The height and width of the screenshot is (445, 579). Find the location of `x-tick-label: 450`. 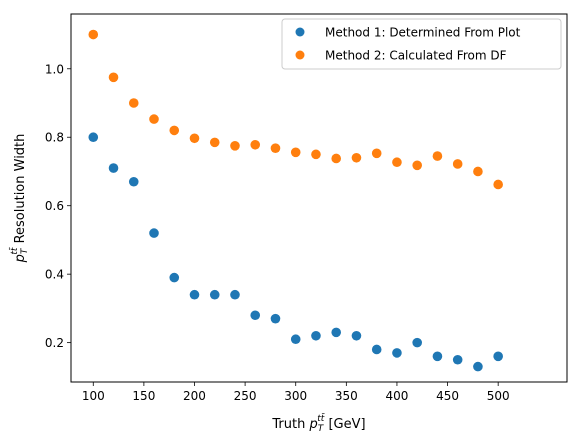

x-tick-label: 450 is located at coordinates (447, 396).